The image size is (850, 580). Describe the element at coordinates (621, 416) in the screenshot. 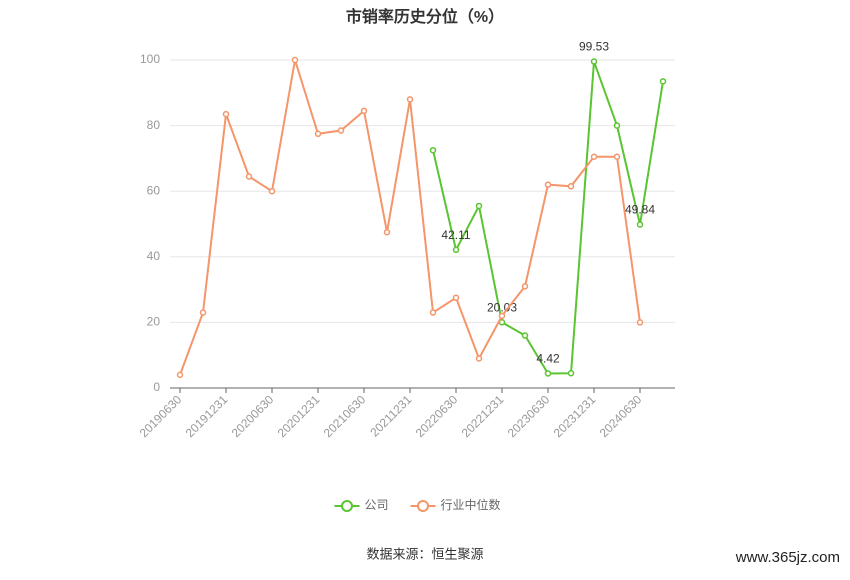

I see `x-tick-label: 20240630` at that location.